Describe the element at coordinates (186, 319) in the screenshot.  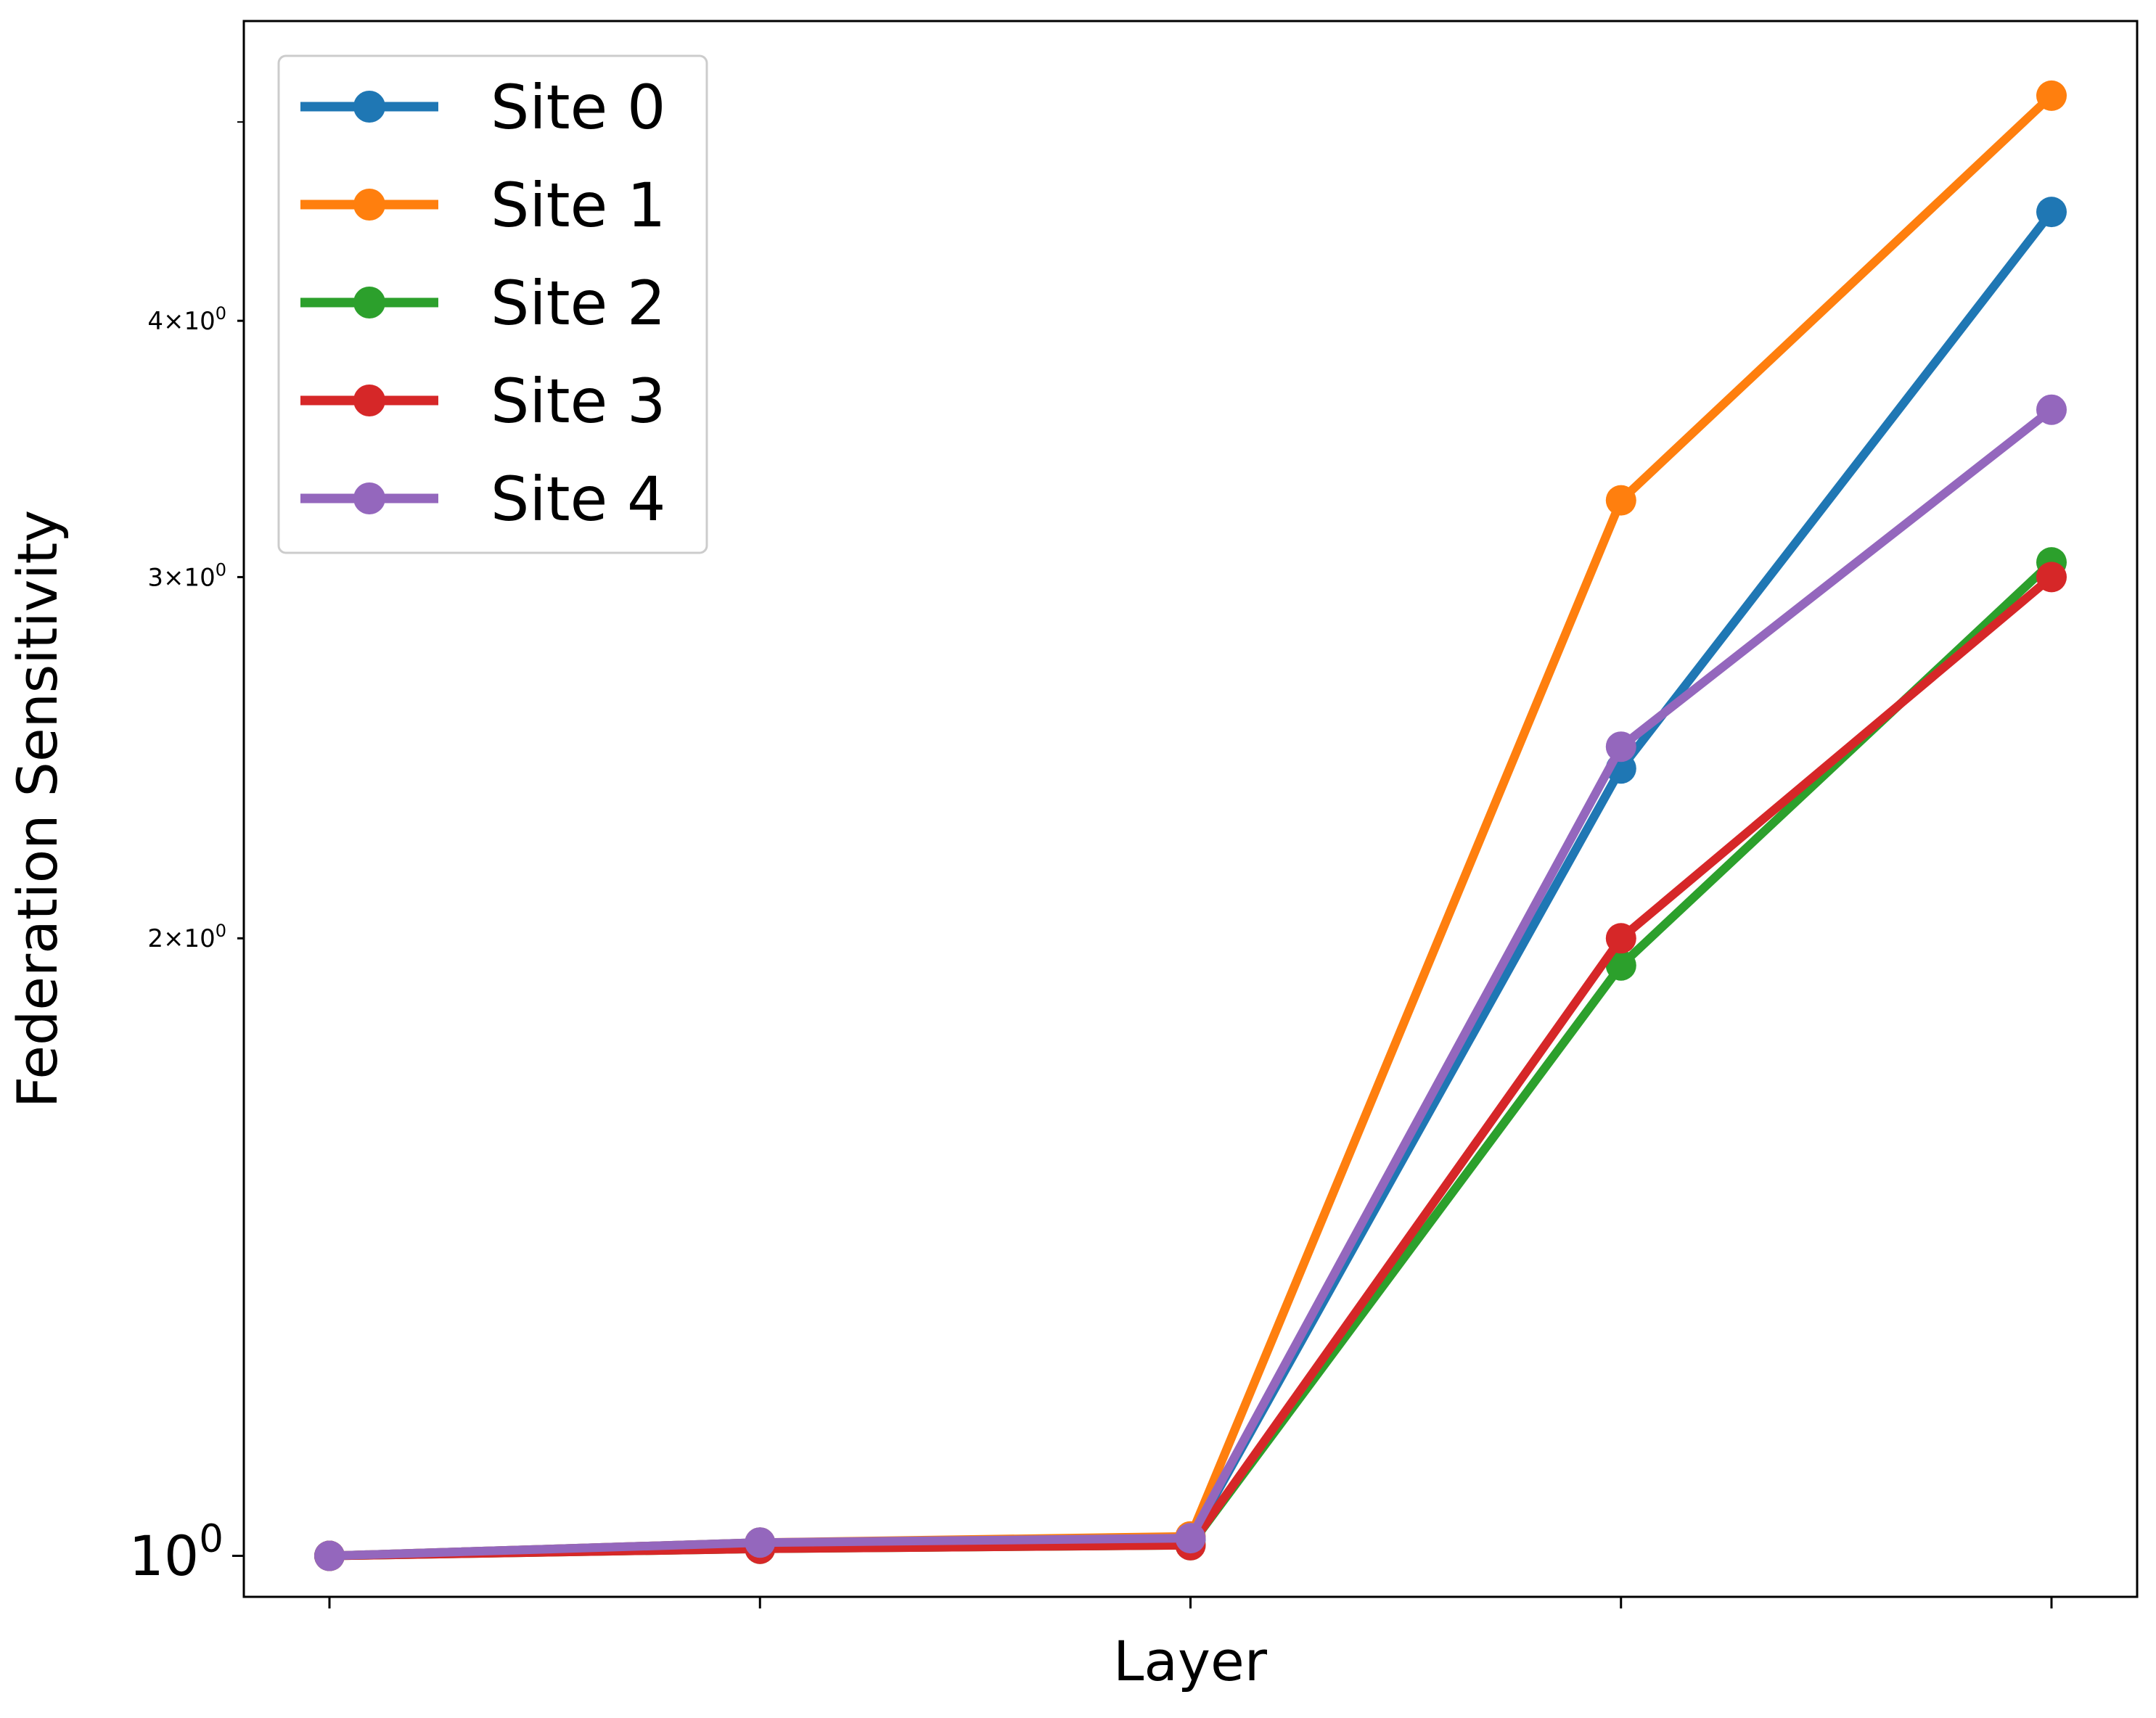
I see `y-tick-label-3: 4×100` at that location.